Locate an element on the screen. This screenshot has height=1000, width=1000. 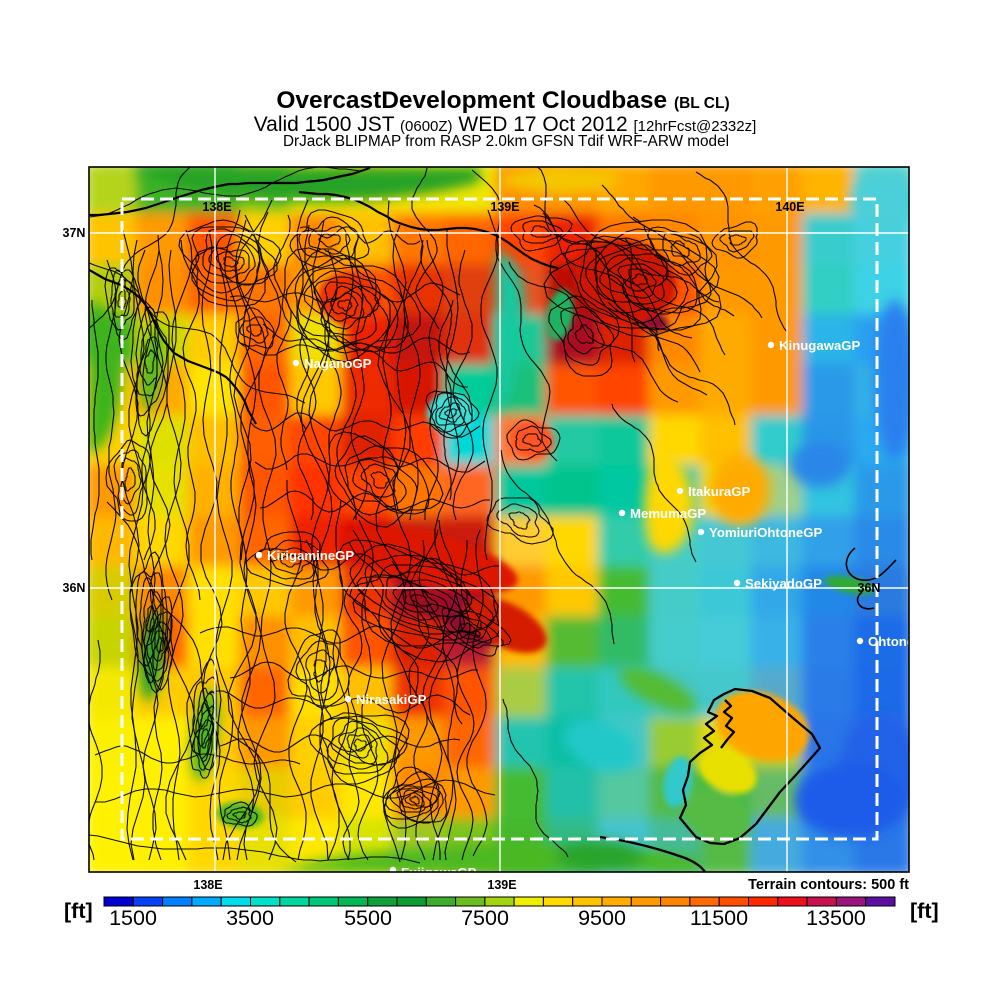
svg-text: FujigawaGP is located at coordinates (439, 872).